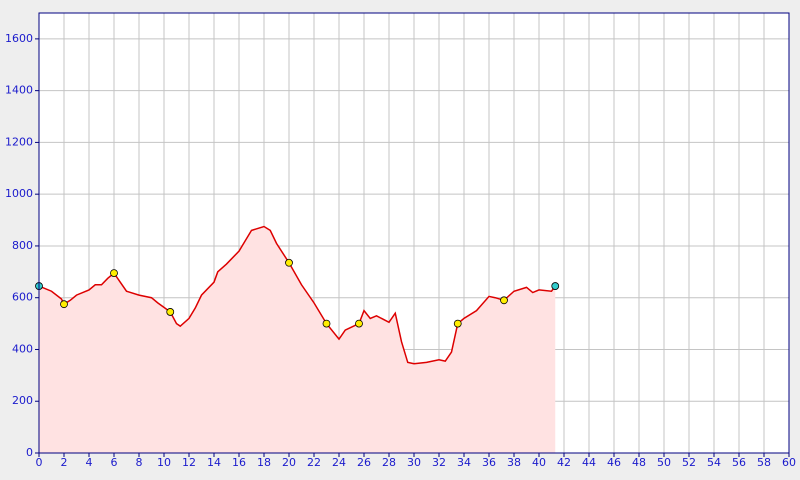  I want to click on x-tick-label: 42, so click(564, 462).